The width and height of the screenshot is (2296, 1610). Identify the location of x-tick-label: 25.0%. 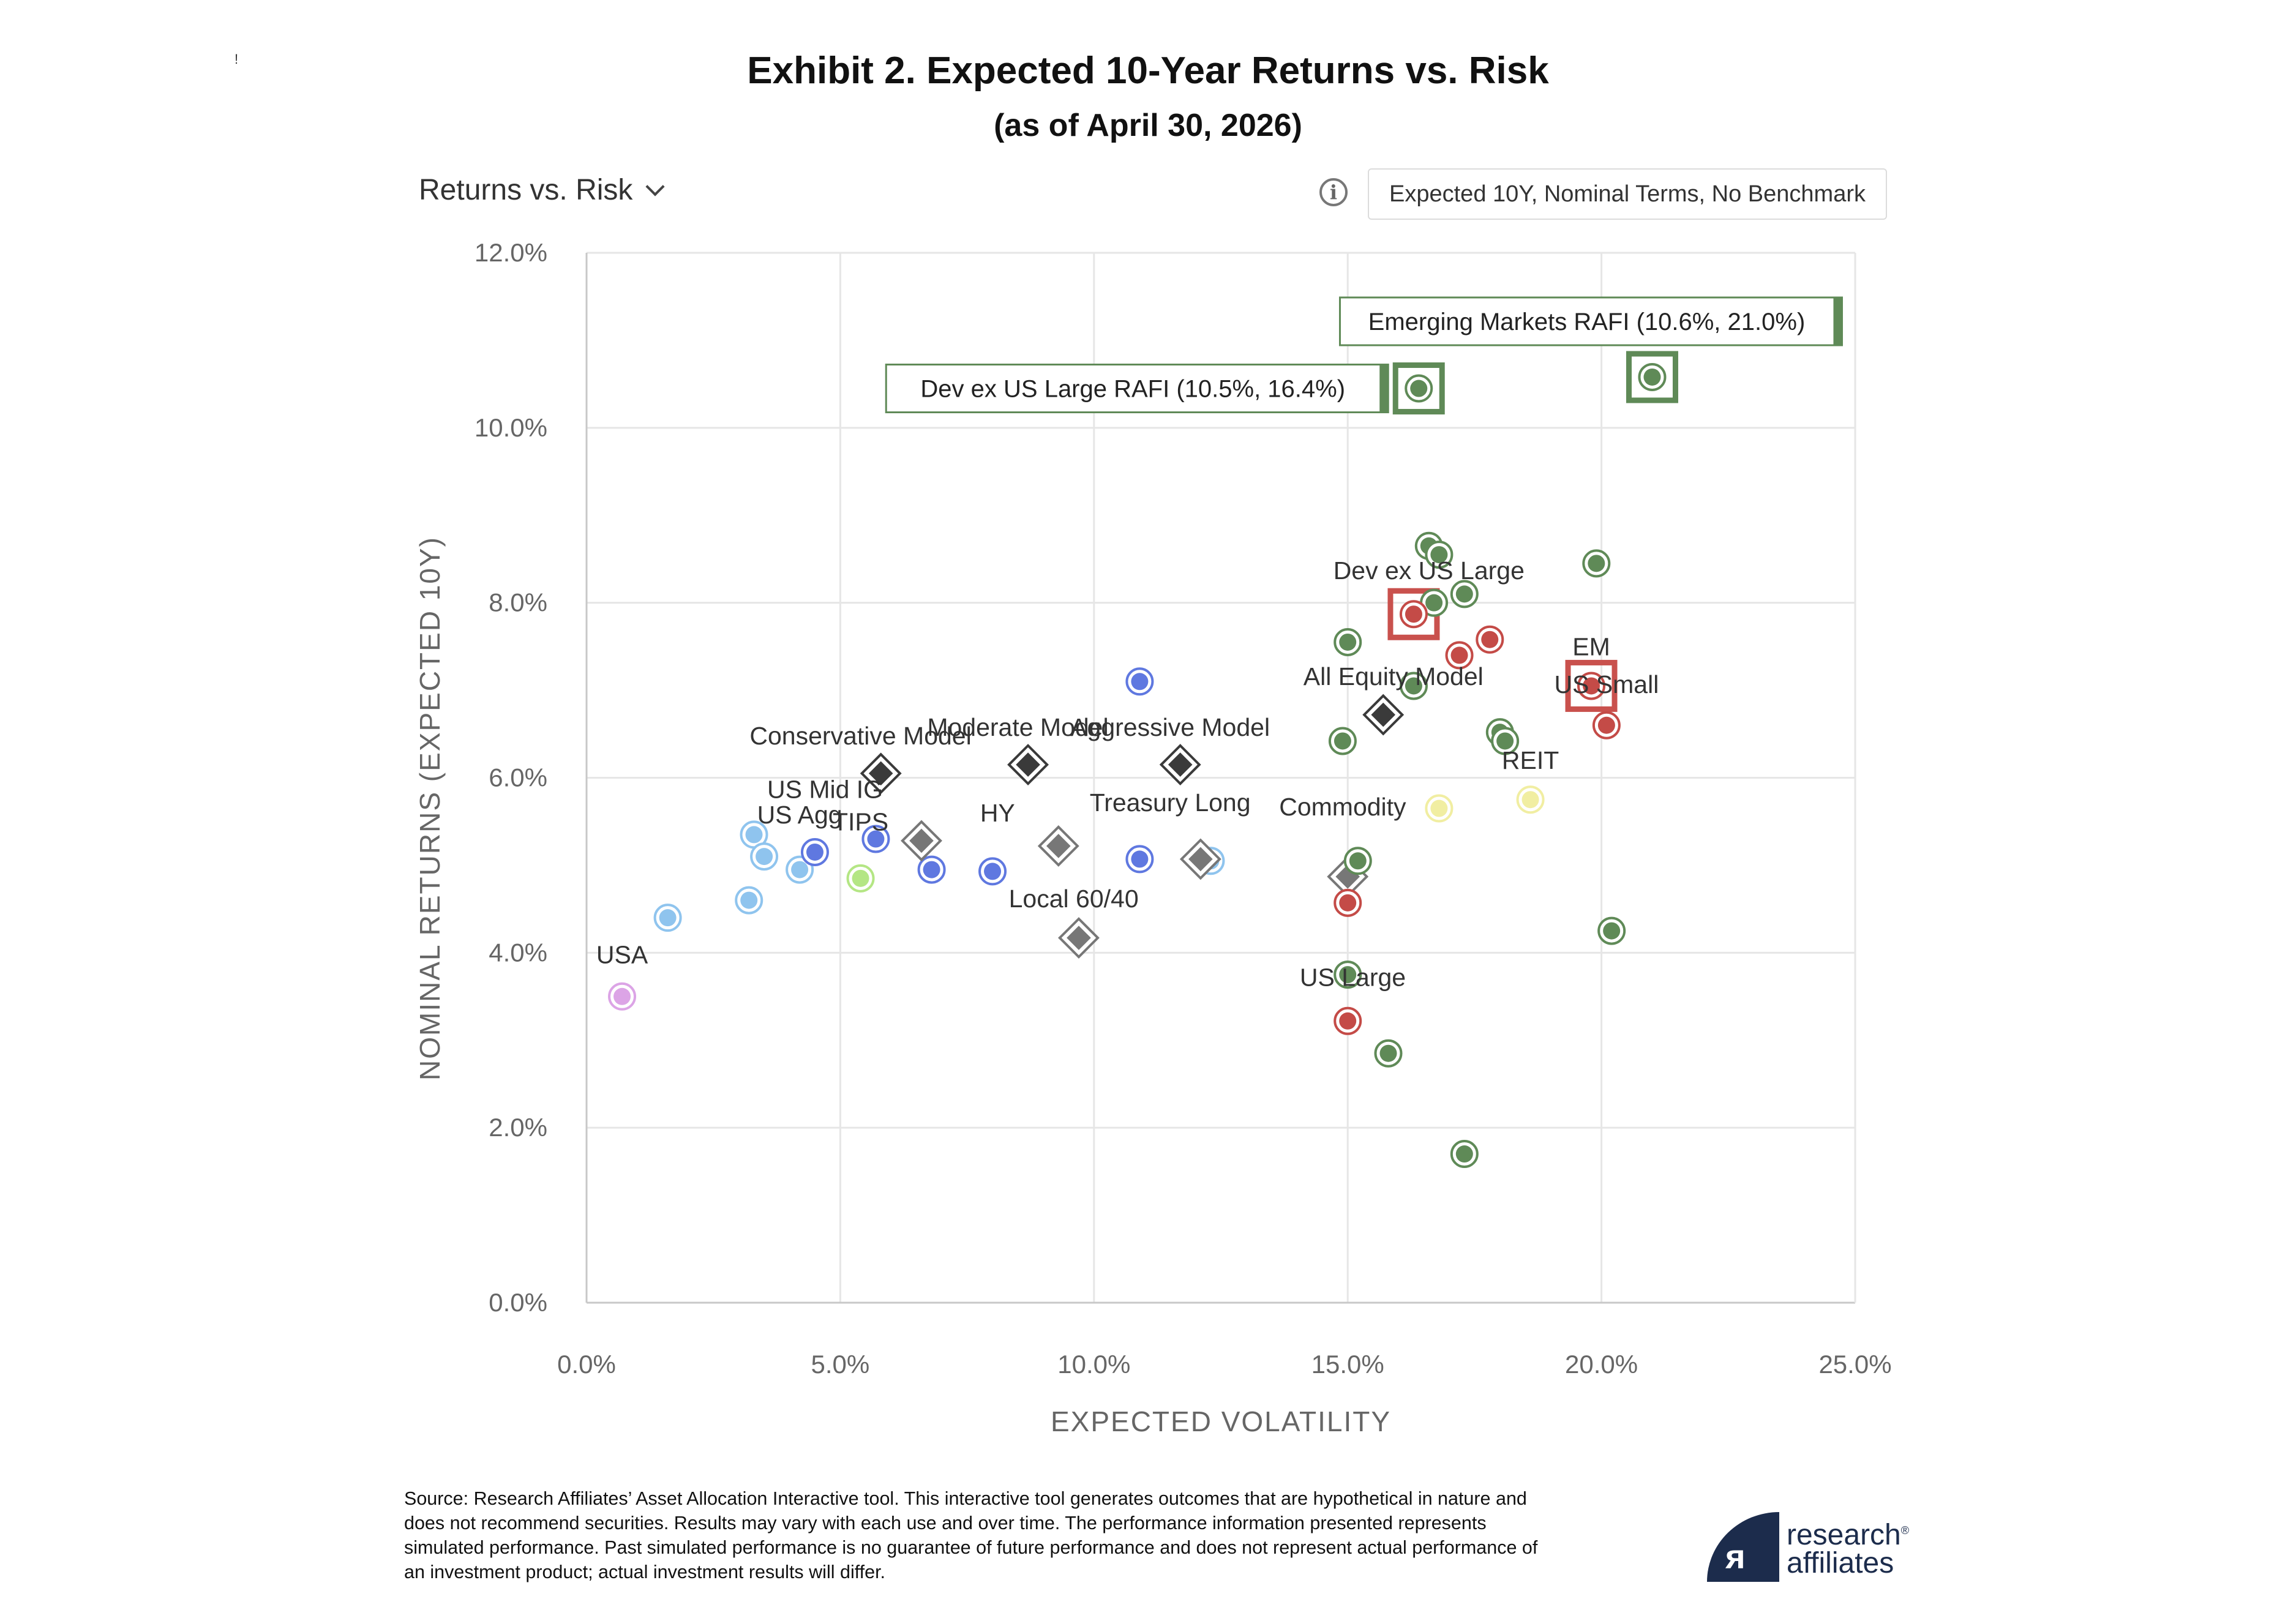
(1854, 1365).